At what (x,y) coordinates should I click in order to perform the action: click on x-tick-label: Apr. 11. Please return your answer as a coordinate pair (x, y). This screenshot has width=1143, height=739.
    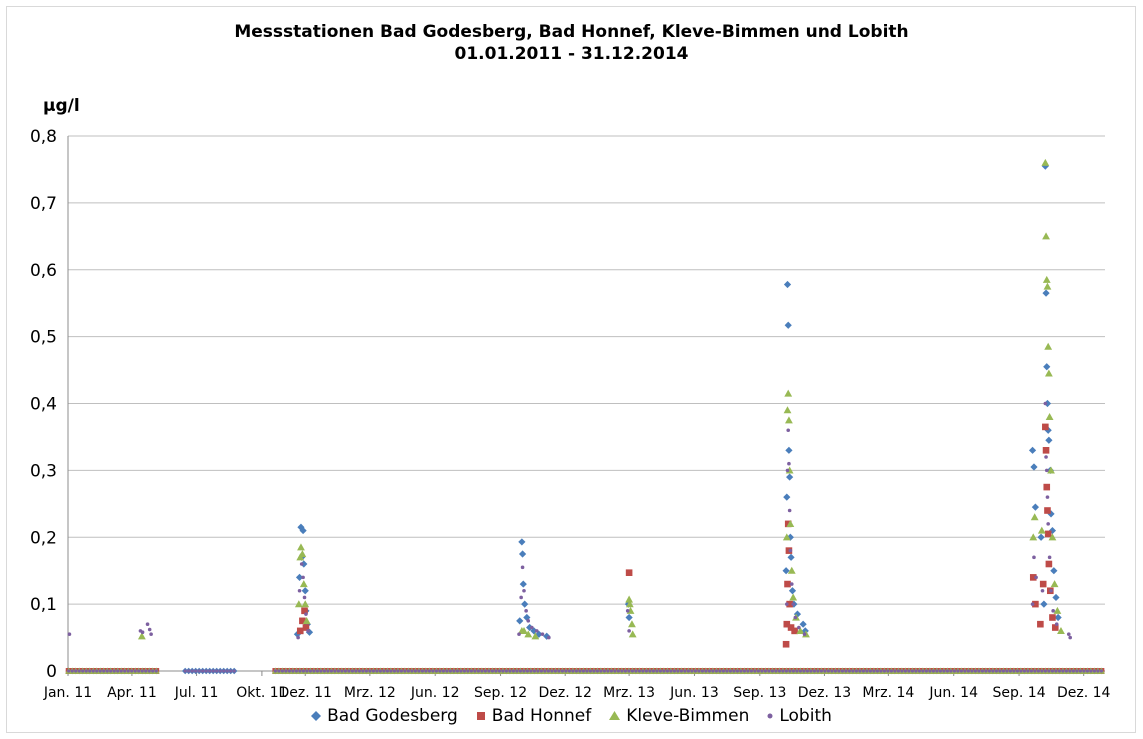
    Looking at the image, I should click on (132, 693).